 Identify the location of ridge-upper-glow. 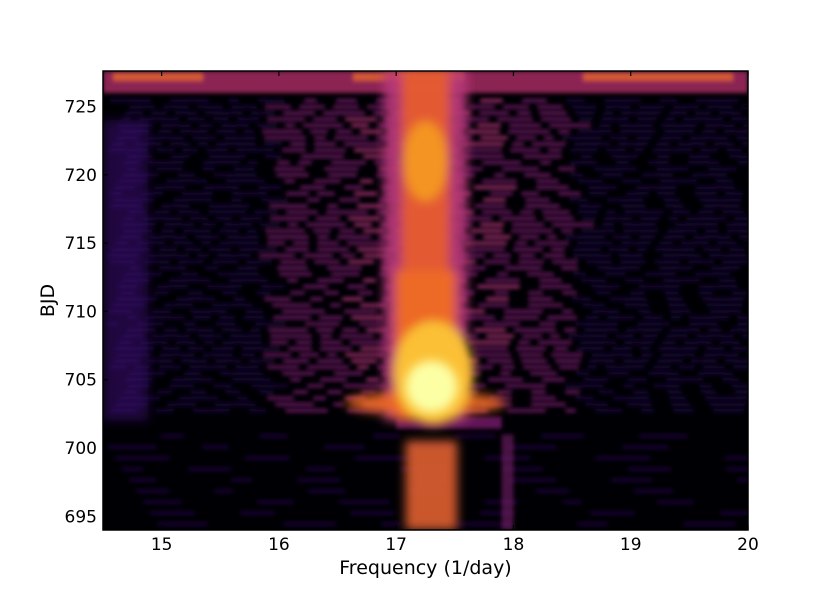
(425, 161).